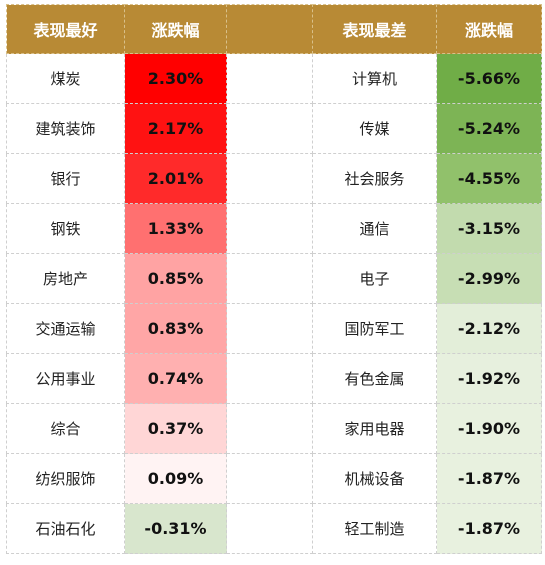 Image resolution: width=545 pixels, height=565 pixels. I want to click on best-industry-name: 房地产, so click(65, 278).